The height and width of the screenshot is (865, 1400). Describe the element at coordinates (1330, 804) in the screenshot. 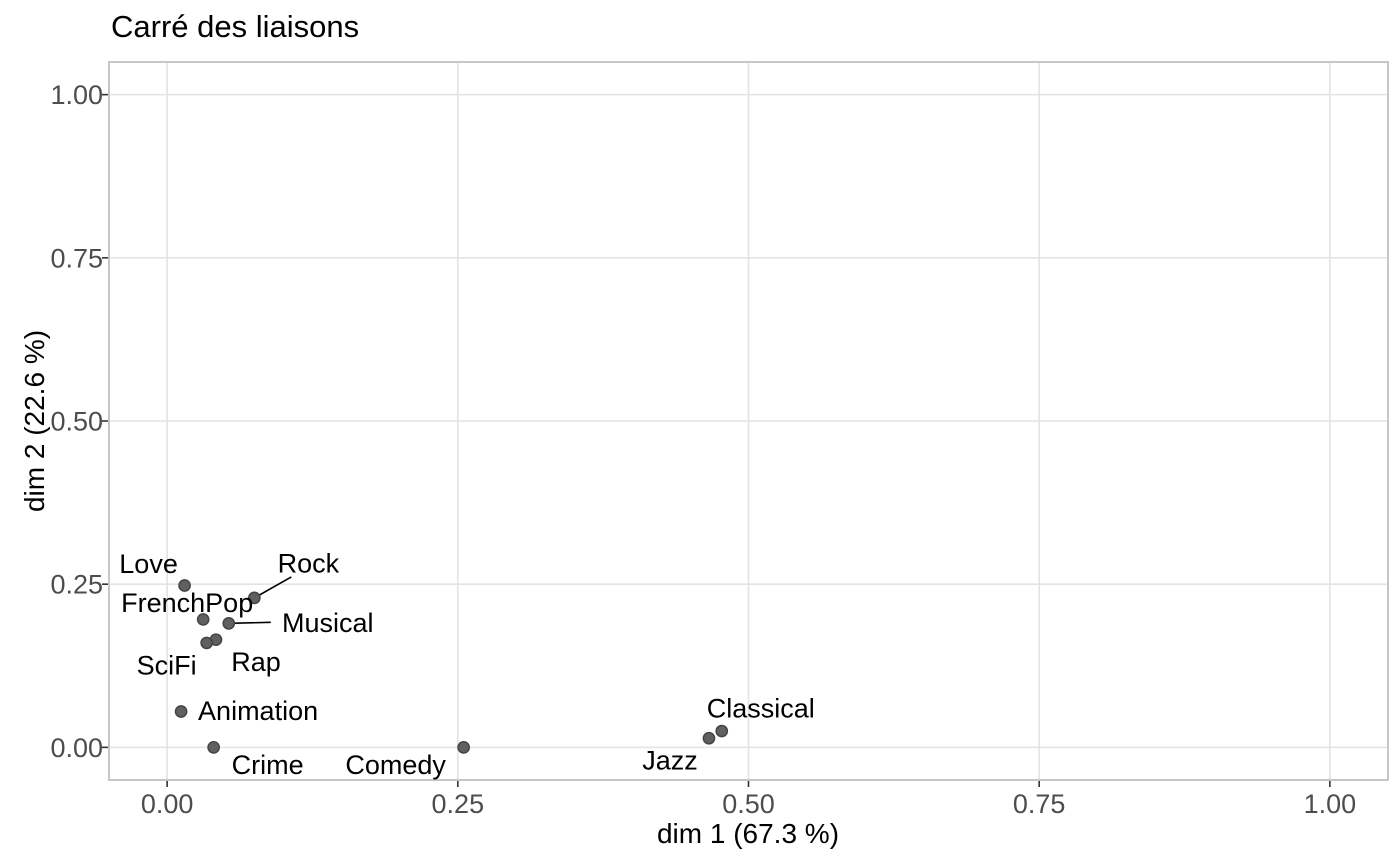

I see `x-tick-label-1.00: 1.00` at that location.